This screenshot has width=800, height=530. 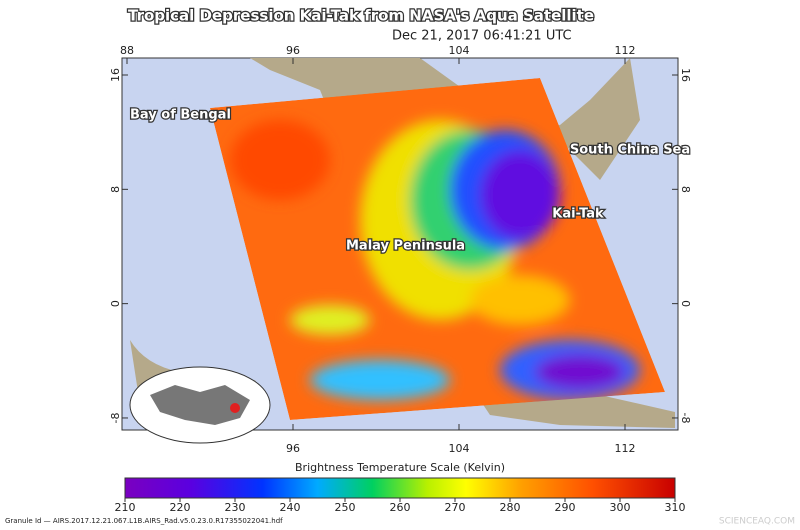 What do you see at coordinates (578, 214) in the screenshot?
I see `place-label: Kai-Tak` at bounding box center [578, 214].